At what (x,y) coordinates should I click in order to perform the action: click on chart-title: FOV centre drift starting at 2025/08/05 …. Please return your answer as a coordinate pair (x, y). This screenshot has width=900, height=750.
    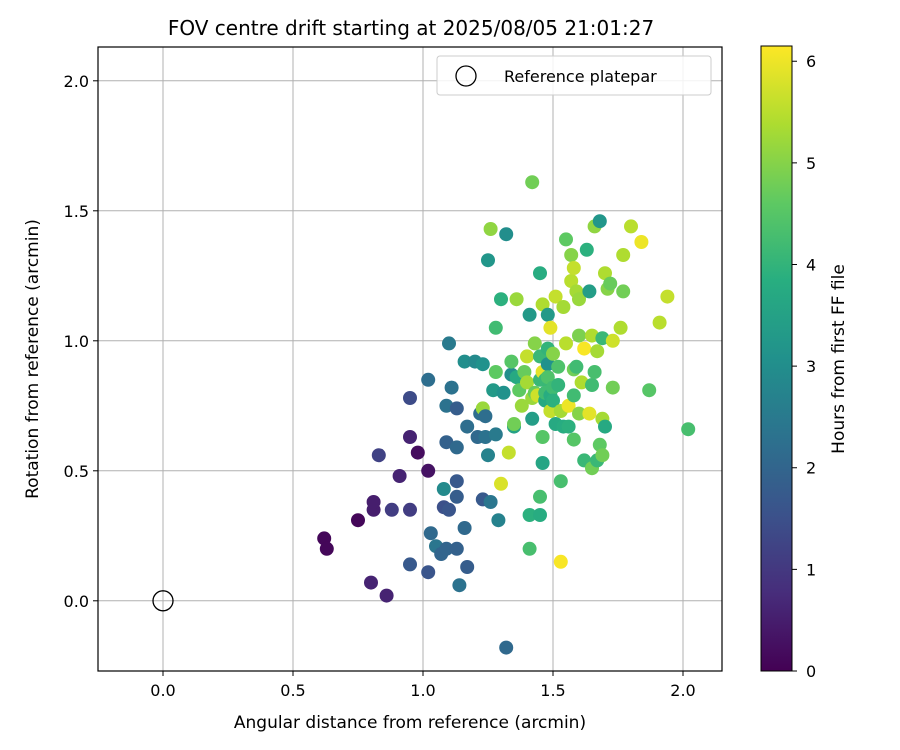
    Looking at the image, I should click on (411, 28).